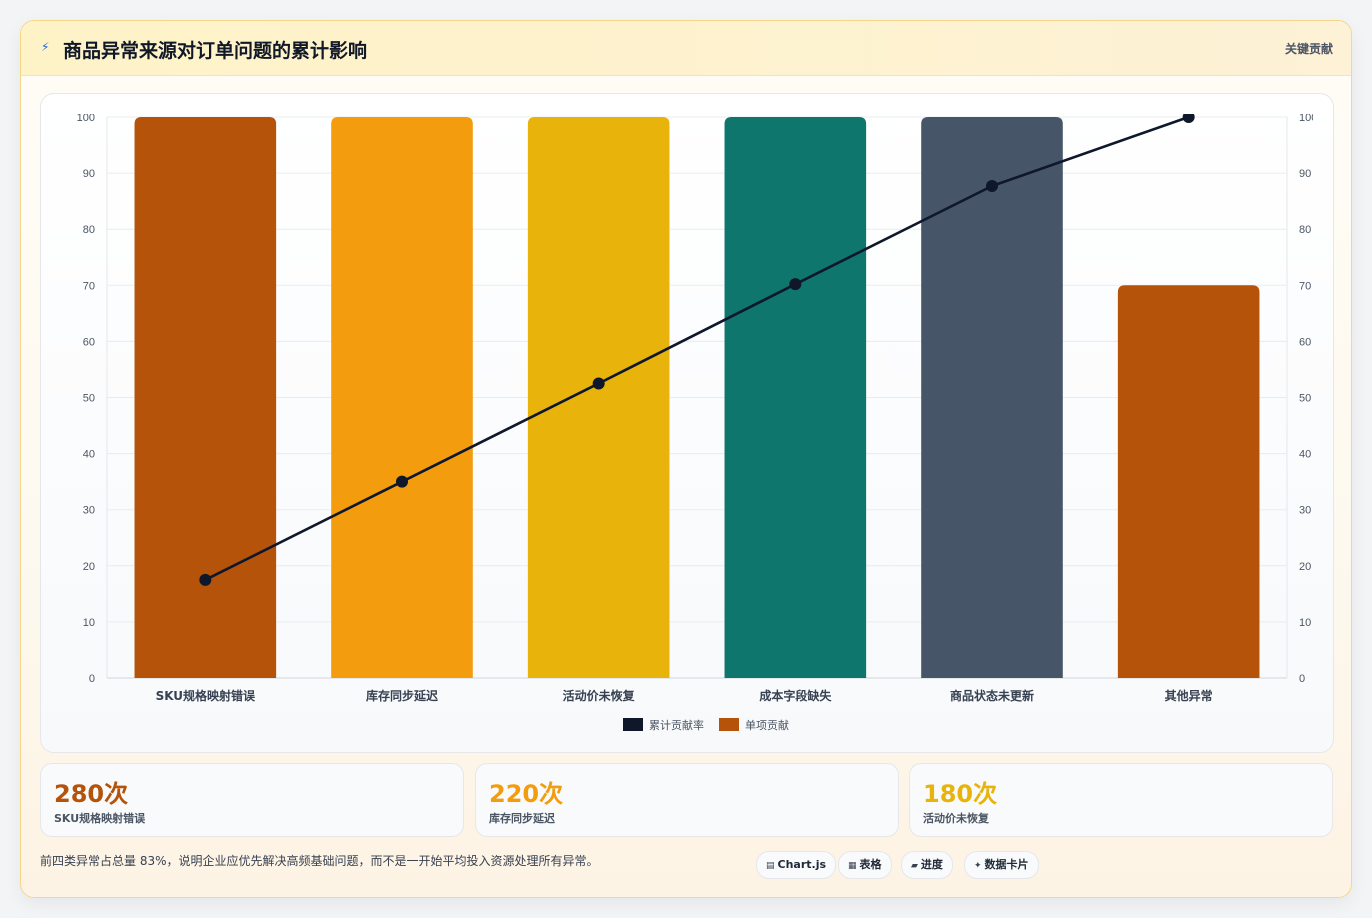  I want to click on stat-value: 220次, so click(526, 794).